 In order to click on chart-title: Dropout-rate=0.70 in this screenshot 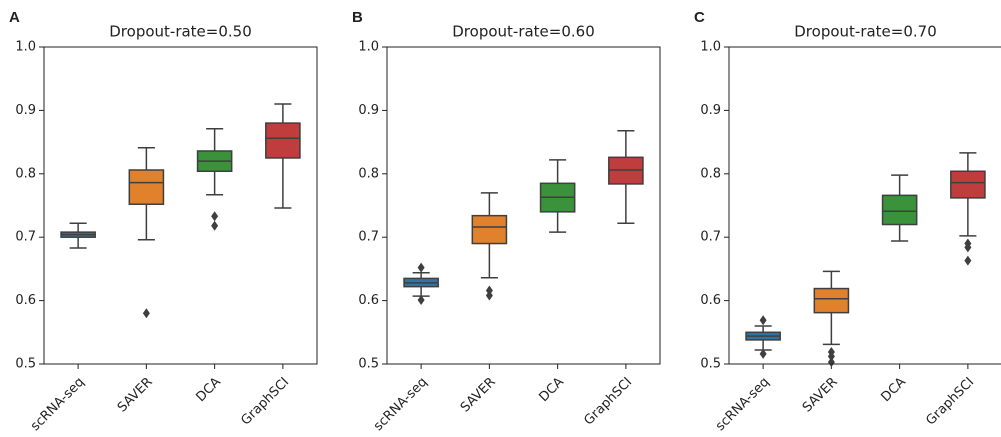, I will do `click(865, 32)`.